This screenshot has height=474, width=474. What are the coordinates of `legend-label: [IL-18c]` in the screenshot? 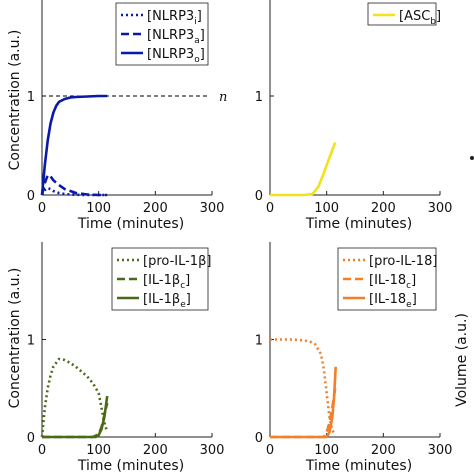 It's located at (392, 282).